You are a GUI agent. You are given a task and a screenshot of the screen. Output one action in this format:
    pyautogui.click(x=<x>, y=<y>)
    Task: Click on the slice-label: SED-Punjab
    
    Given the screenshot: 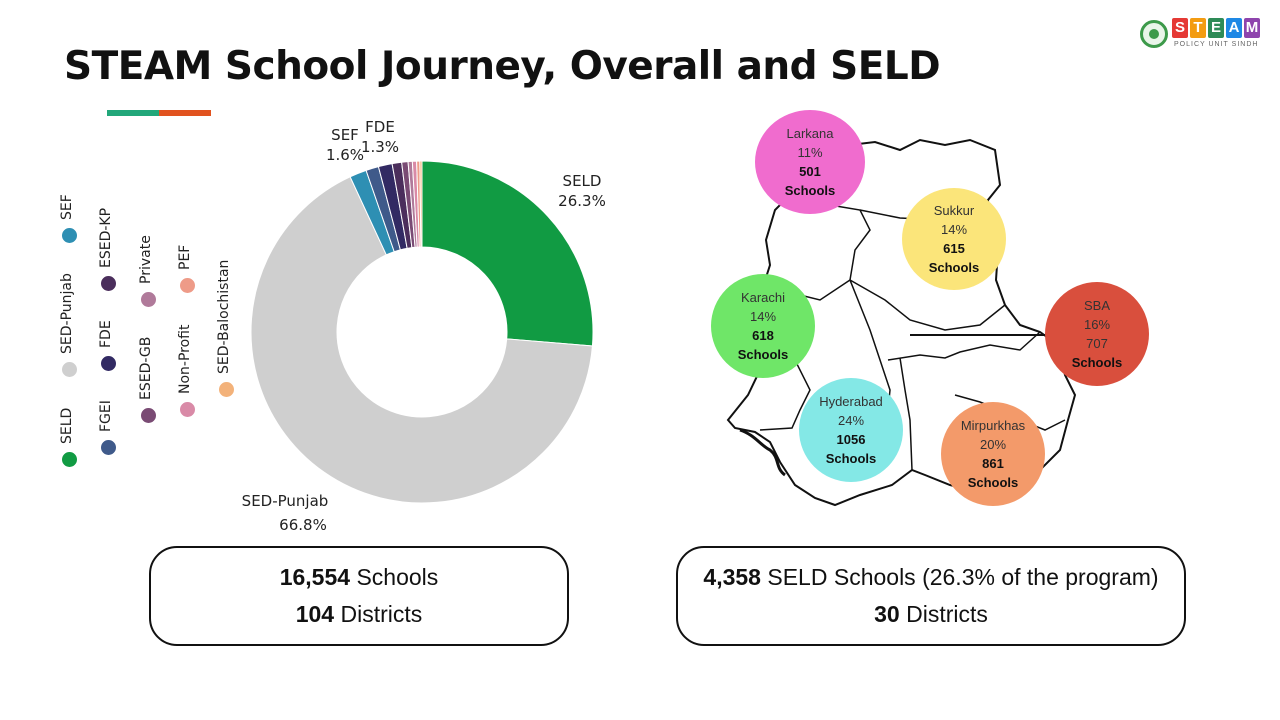 What is the action you would take?
    pyautogui.click(x=285, y=501)
    